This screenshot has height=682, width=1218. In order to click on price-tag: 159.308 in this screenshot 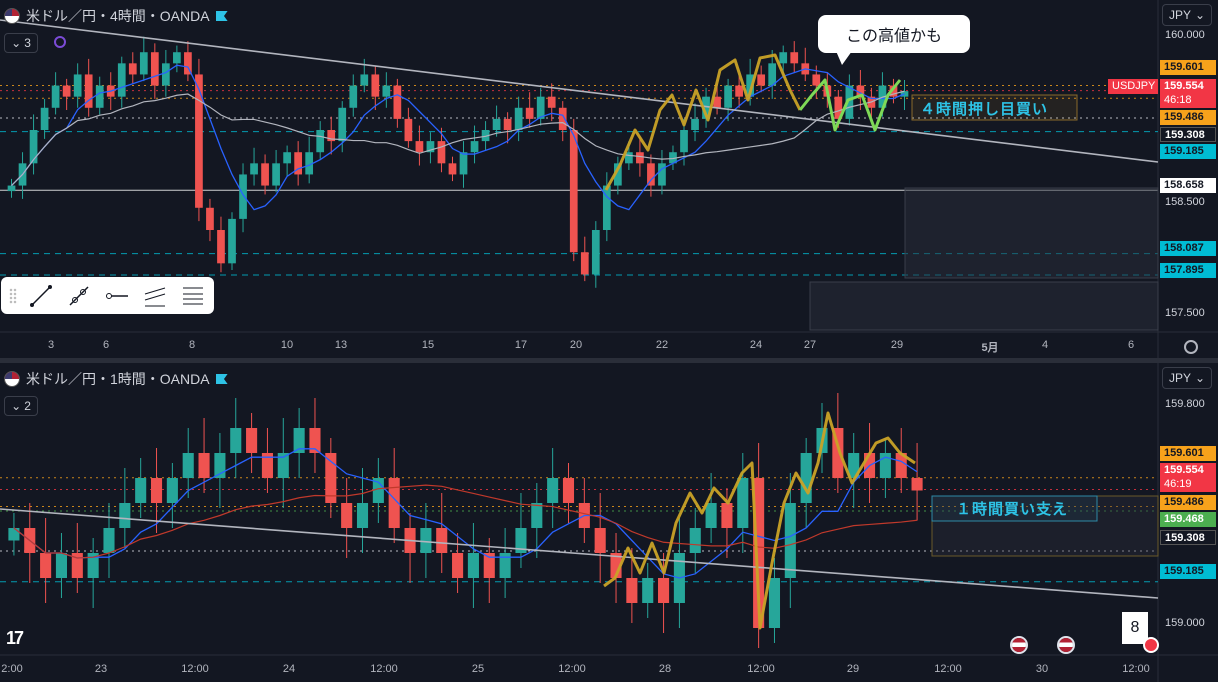, I will do `click(1188, 134)`.